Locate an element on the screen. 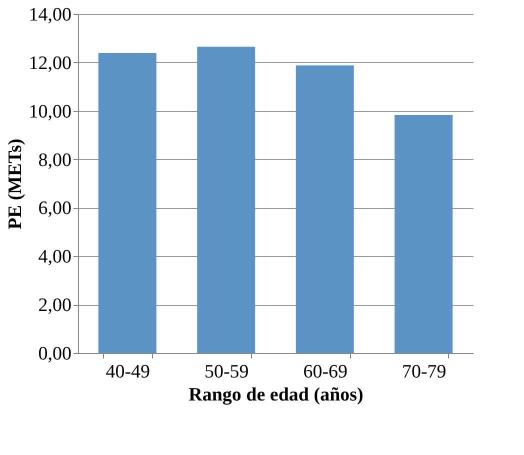  x-tick-label: 40-49 is located at coordinates (128, 372).